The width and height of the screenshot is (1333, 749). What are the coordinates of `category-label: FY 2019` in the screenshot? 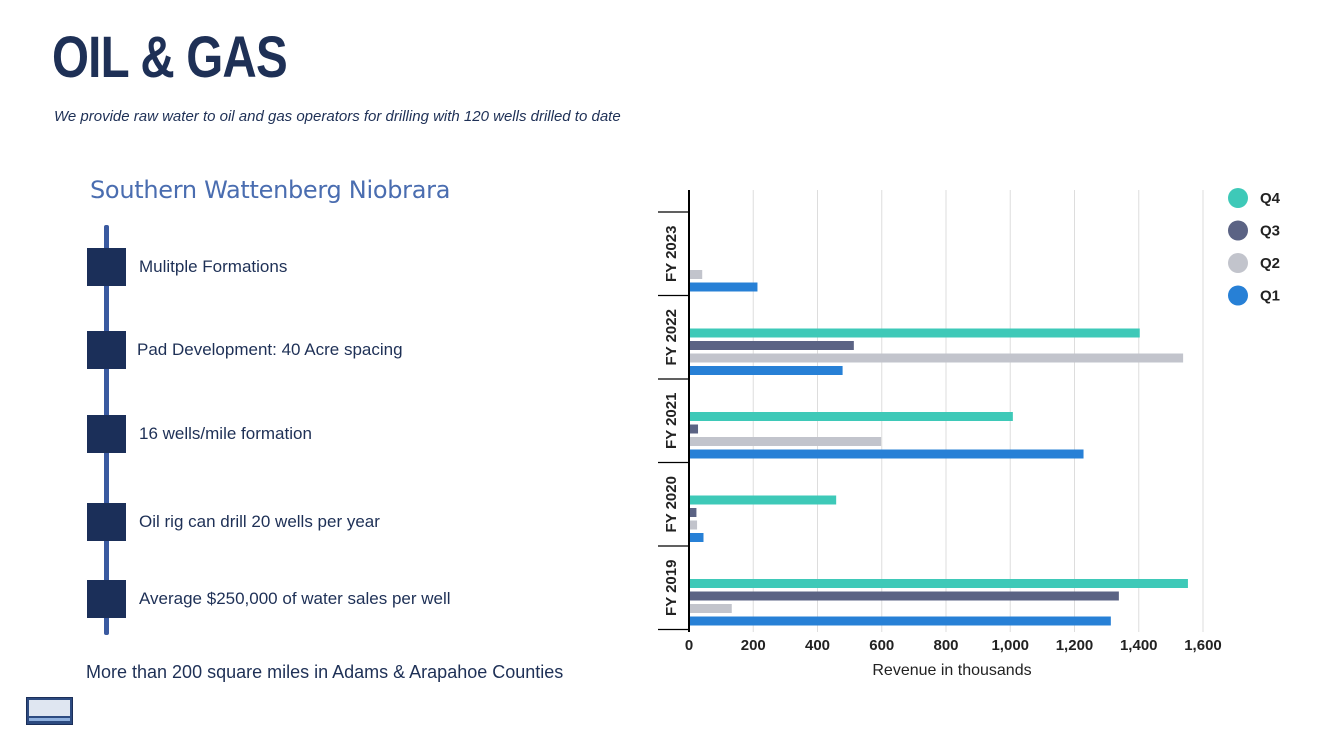 It's located at (671, 588).